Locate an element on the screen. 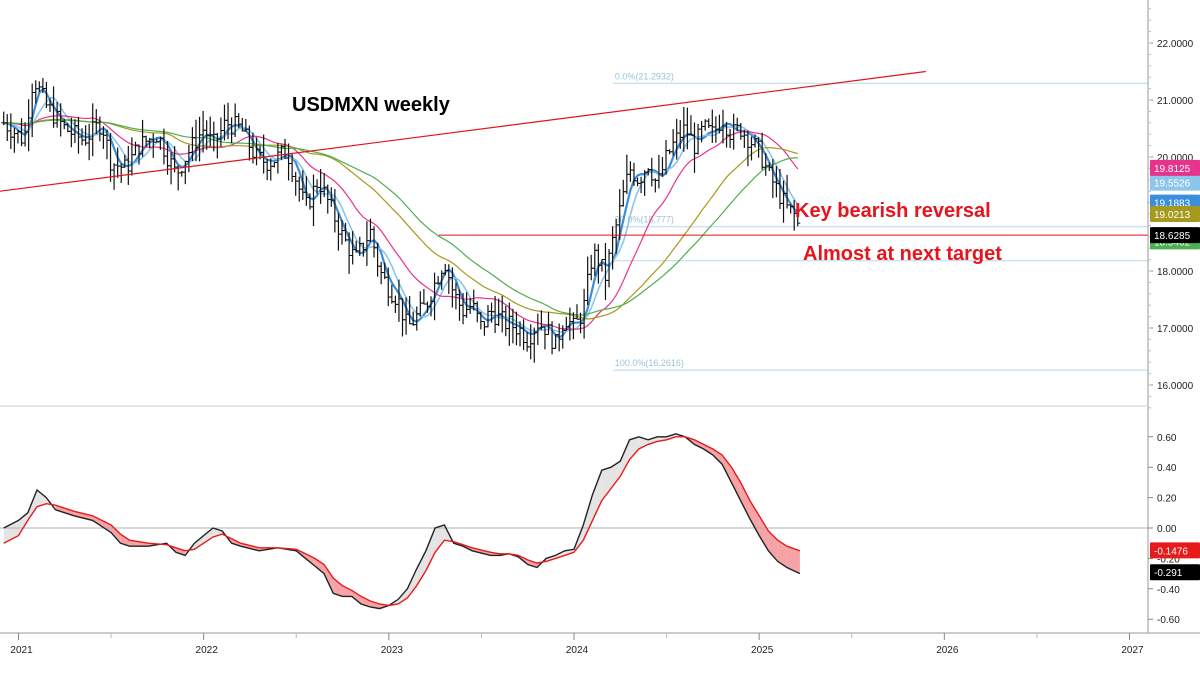 The image size is (1200, 675). time-tick-label: 2023 is located at coordinates (392, 650).